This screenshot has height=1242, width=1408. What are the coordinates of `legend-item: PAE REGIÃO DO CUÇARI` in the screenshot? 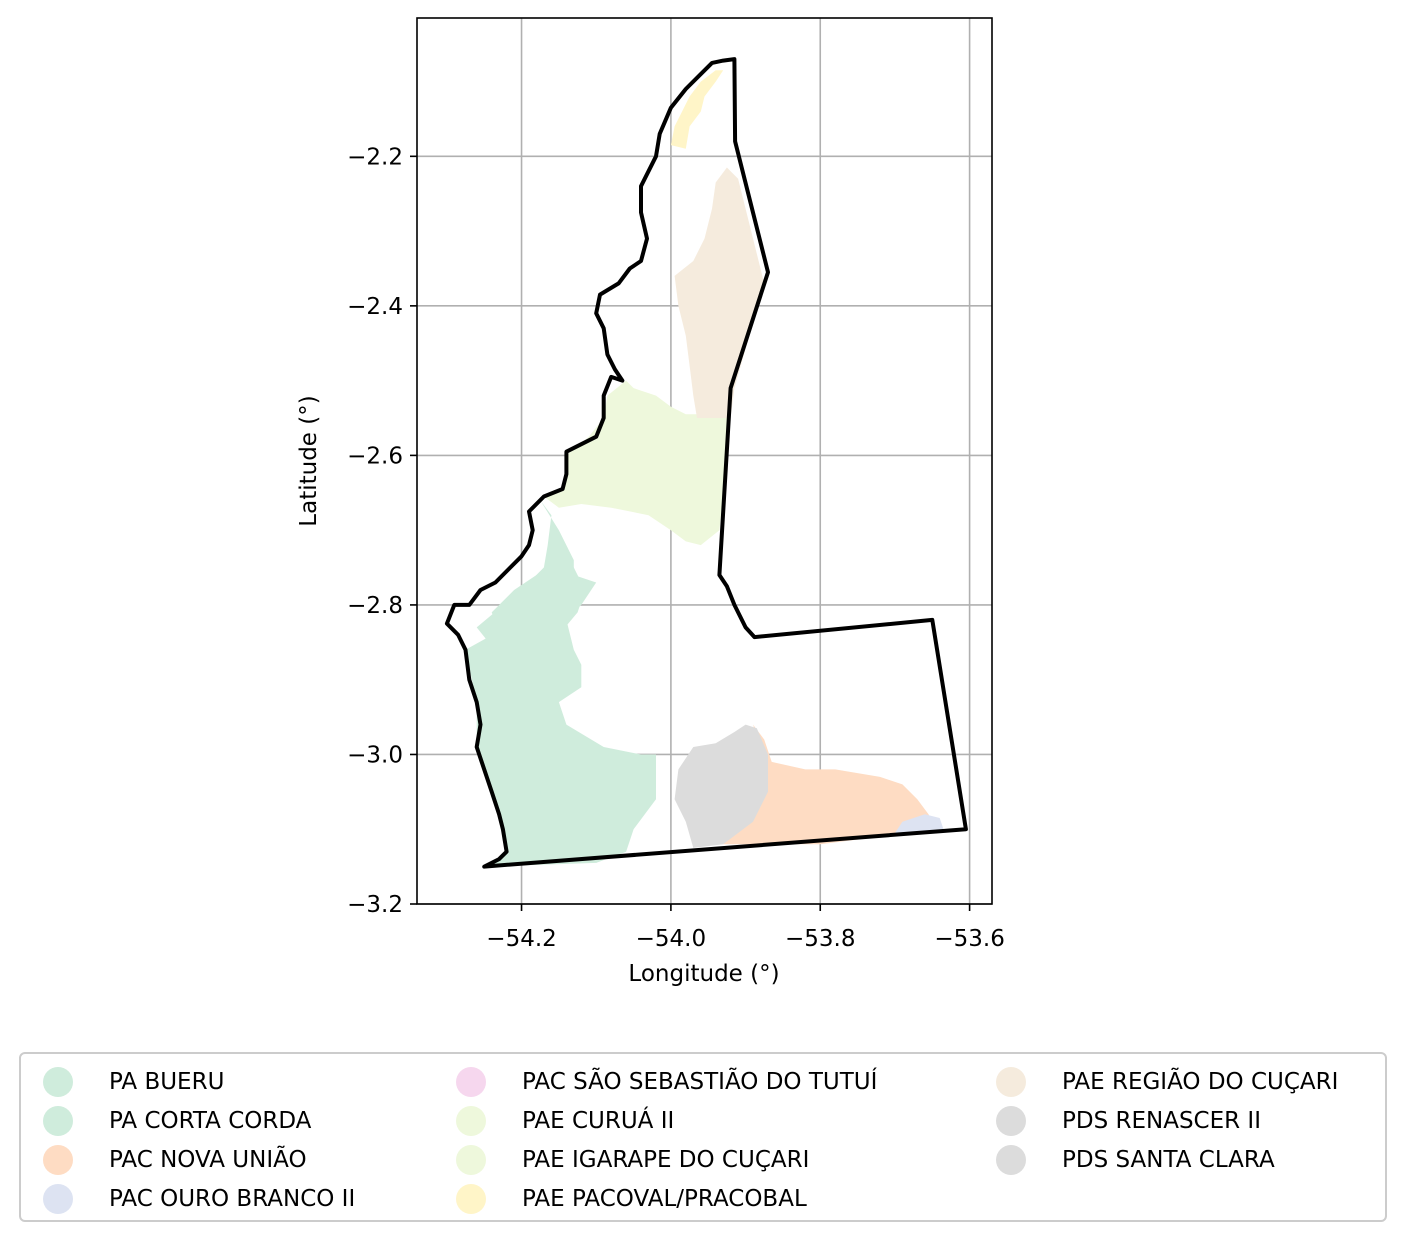 It's located at (1158, 1081).